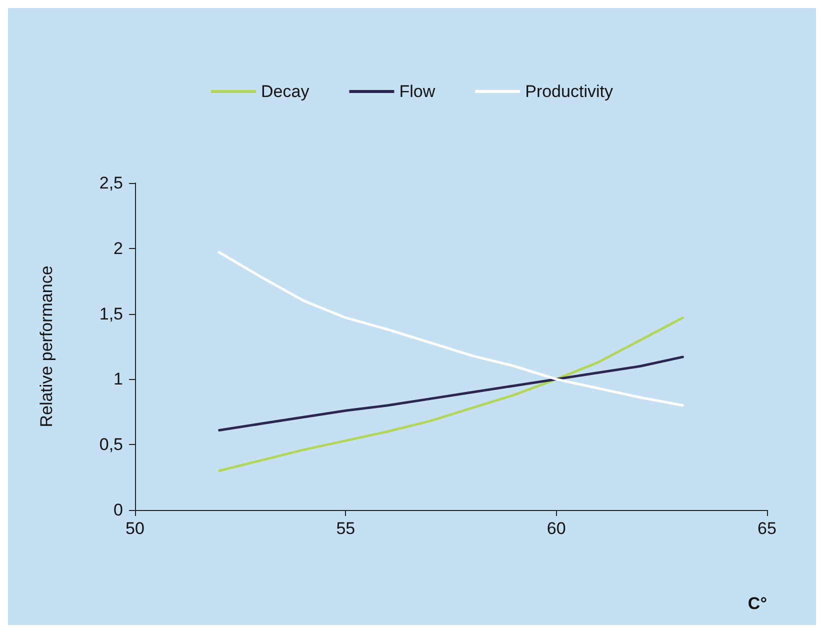 This screenshot has height=633, width=824. What do you see at coordinates (111, 444) in the screenshot?
I see `y-tick-label: 0,5` at bounding box center [111, 444].